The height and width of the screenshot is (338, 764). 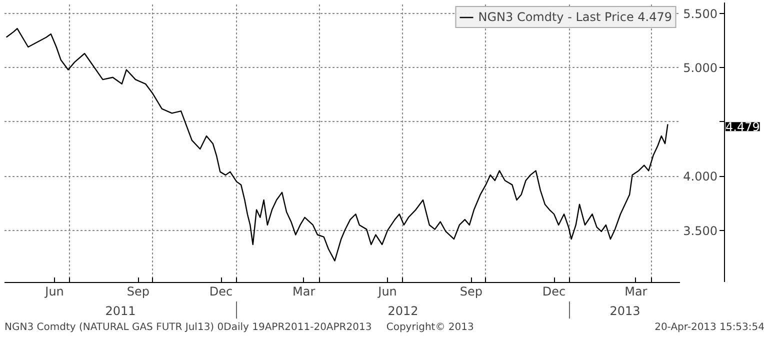 I want to click on text: 2013, so click(x=625, y=311).